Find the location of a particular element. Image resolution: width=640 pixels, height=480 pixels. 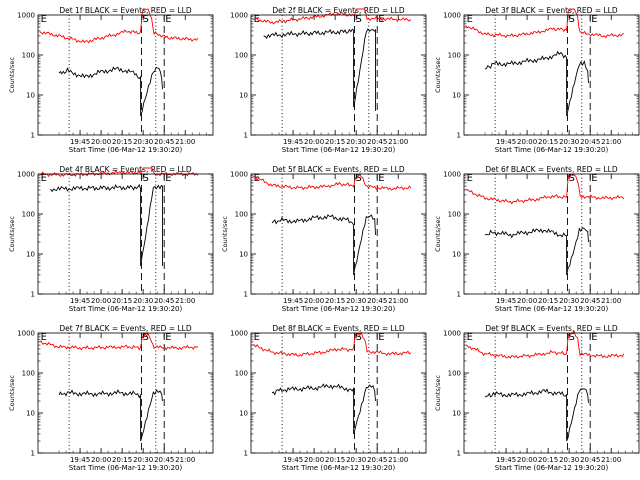

chart-title: Det 1f BLACK = Events, RED = LLD is located at coordinates (125, 10).